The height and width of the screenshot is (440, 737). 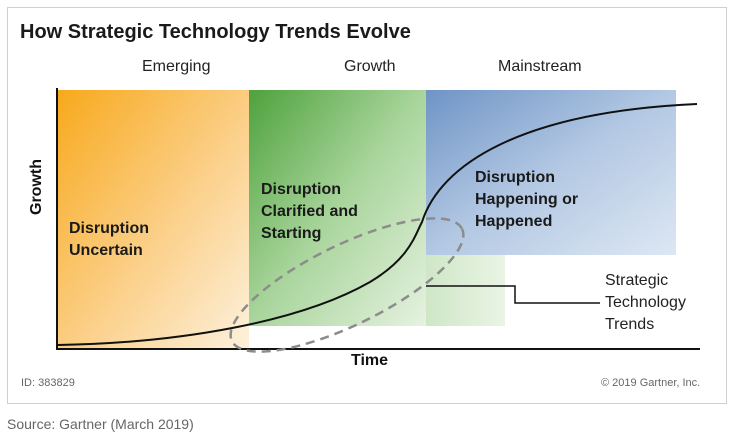 What do you see at coordinates (36, 187) in the screenshot?
I see `y-axis-label: Growth` at bounding box center [36, 187].